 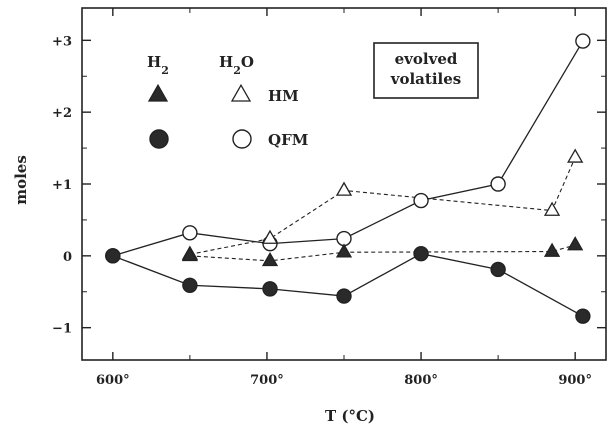 I want to click on annotation-box, so click(x=426, y=70).